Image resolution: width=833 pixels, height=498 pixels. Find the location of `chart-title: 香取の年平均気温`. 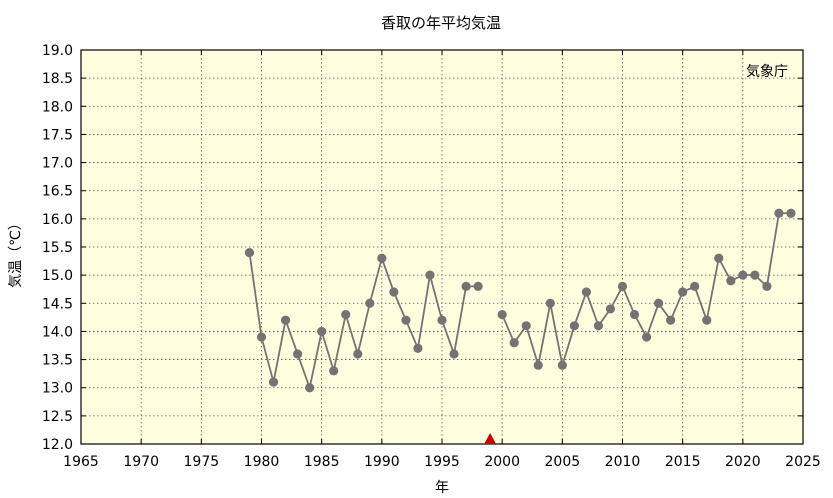

chart-title: 香取の年平均気温 is located at coordinates (441, 23).